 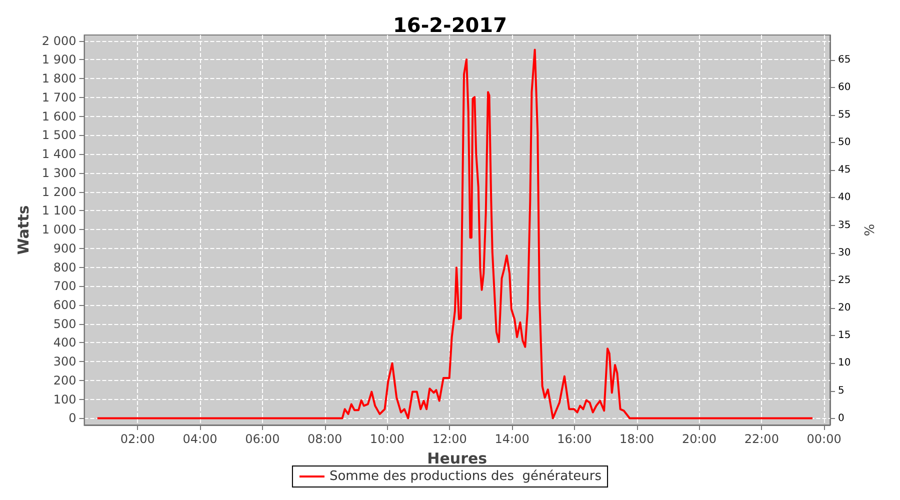 What do you see at coordinates (59, 41) in the screenshot?
I see `y-tick-label: 2 000` at bounding box center [59, 41].